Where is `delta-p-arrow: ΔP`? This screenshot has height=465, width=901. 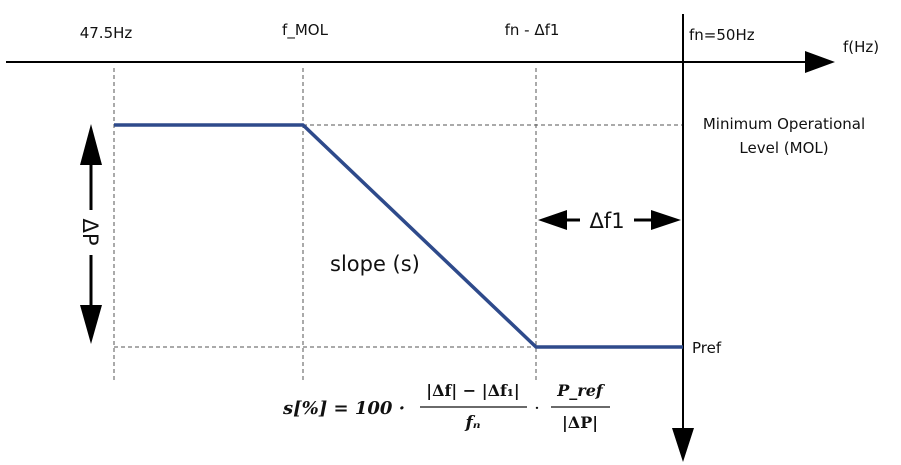
delta-p-arrow: ΔP is located at coordinates (90, 234).